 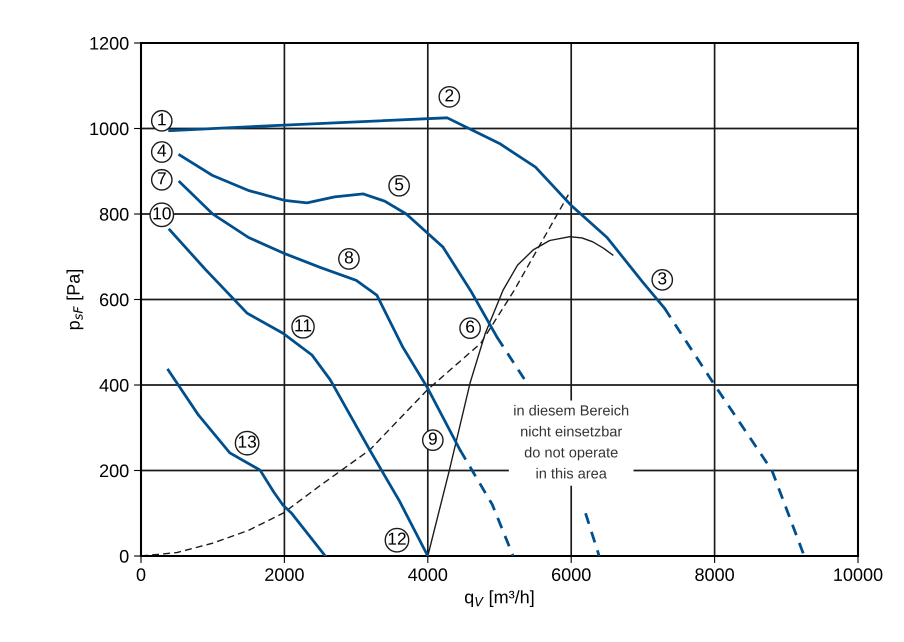 I want to click on x-axis-title: q$_{V}$ [m³/h], so click(x=499, y=599).